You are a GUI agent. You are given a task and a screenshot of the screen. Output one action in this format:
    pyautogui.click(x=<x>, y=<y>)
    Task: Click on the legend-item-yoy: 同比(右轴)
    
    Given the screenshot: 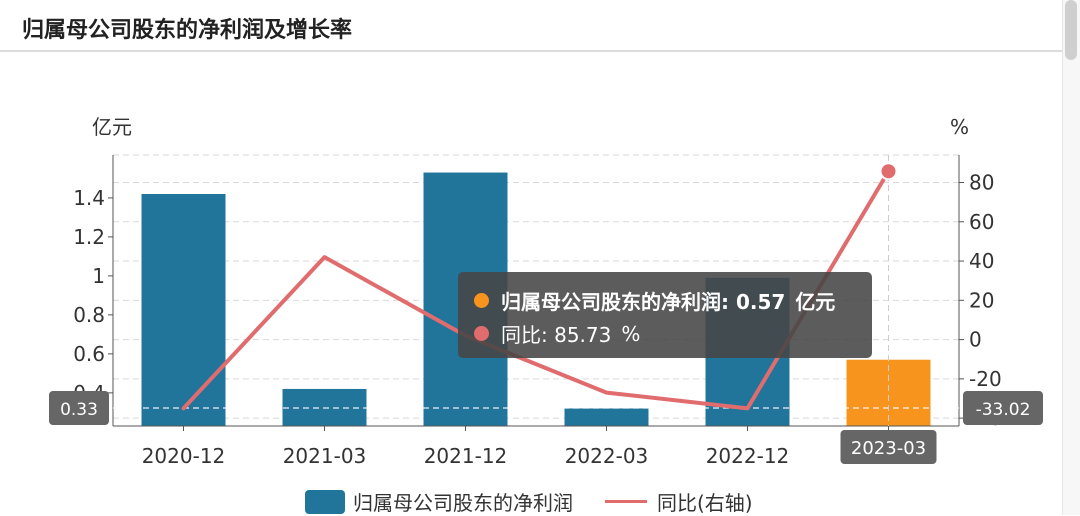 What is the action you would take?
    pyautogui.click(x=679, y=501)
    